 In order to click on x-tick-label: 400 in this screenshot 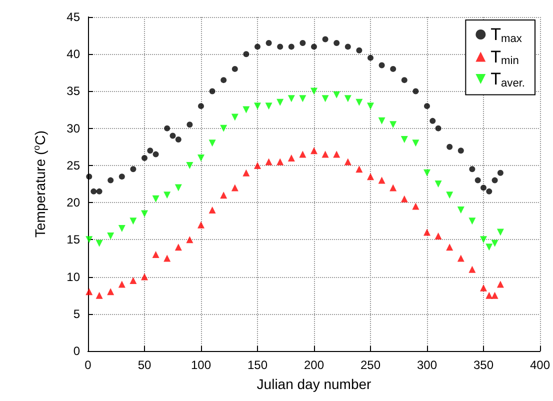, I will do `click(540, 365)`.